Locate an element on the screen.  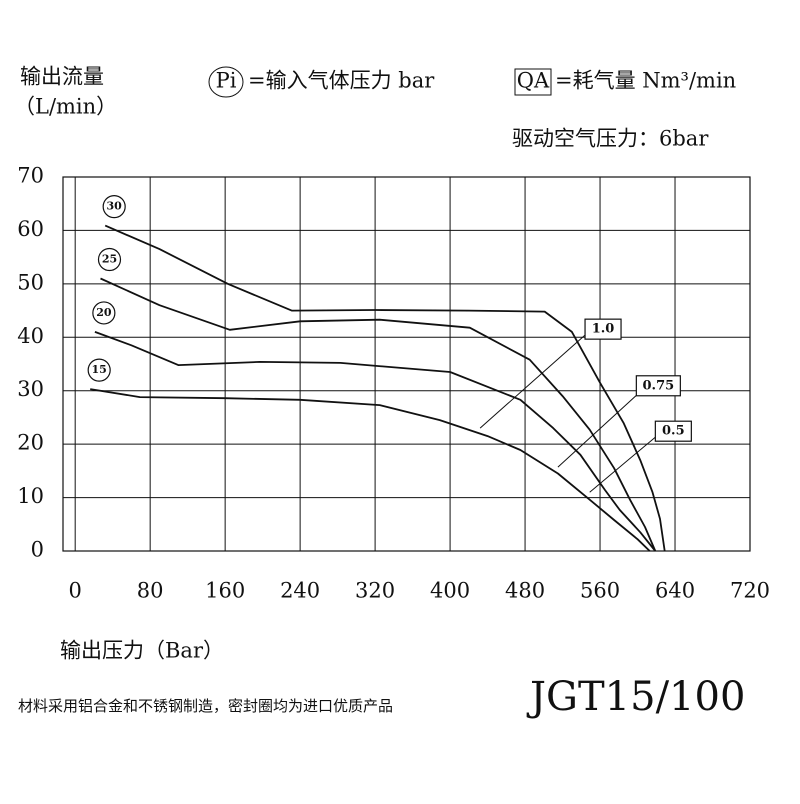
pi-circle is located at coordinates (226, 82).